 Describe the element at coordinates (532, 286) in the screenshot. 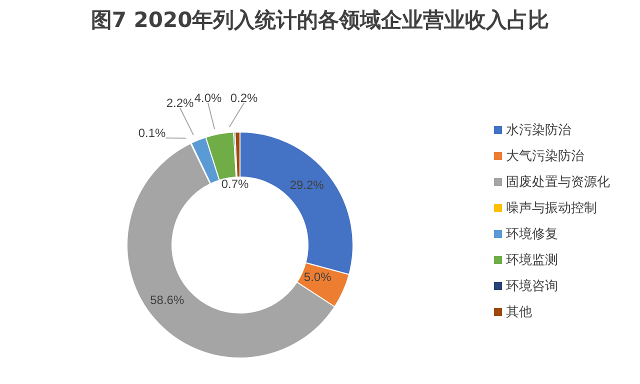

I see `legend-label: 环境咨询` at that location.